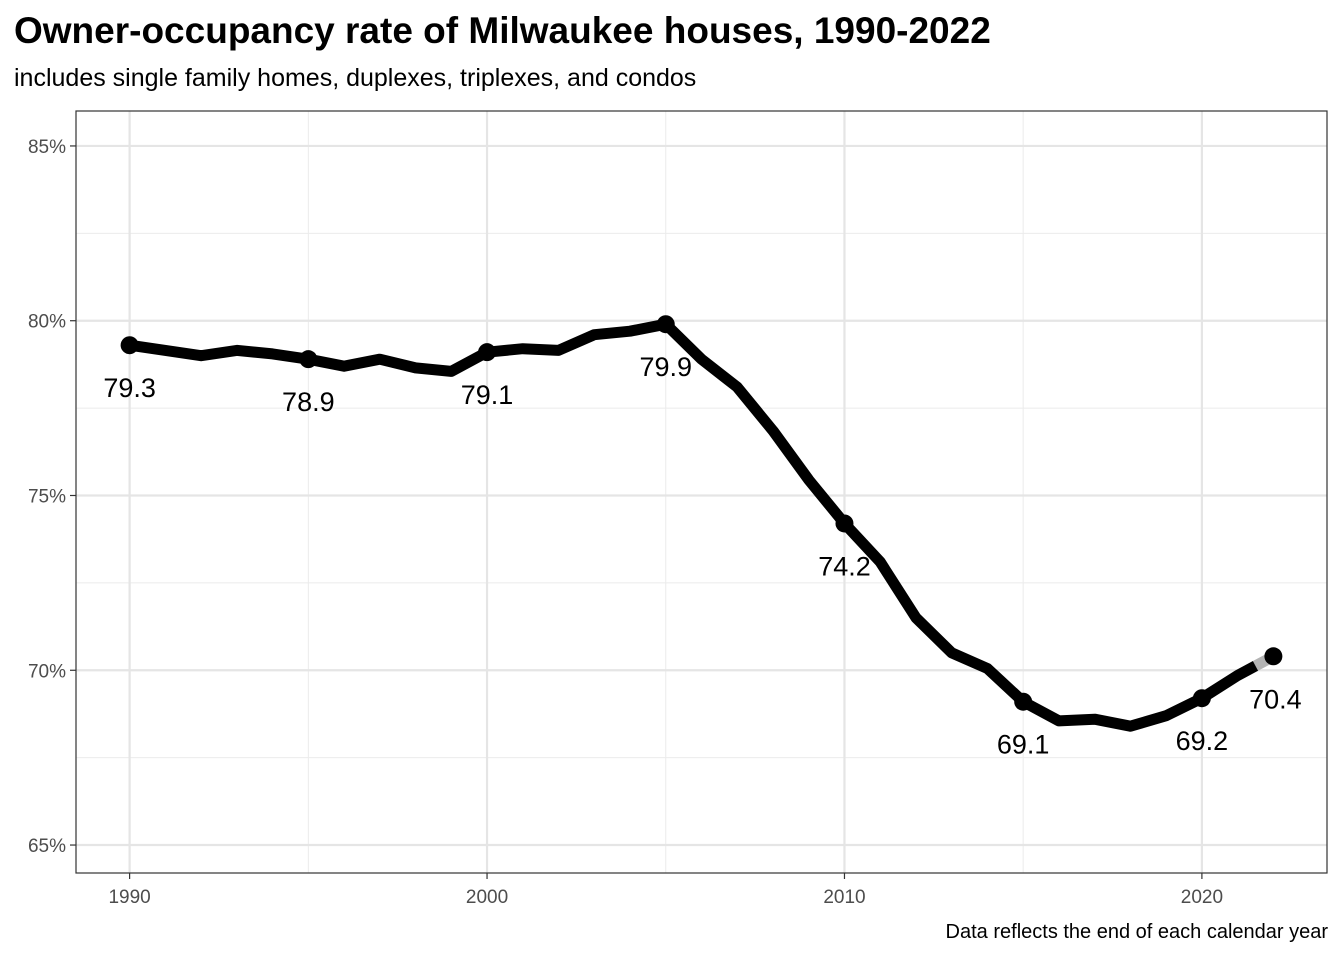  I want to click on y-tick-label: 85%, so click(47, 147).